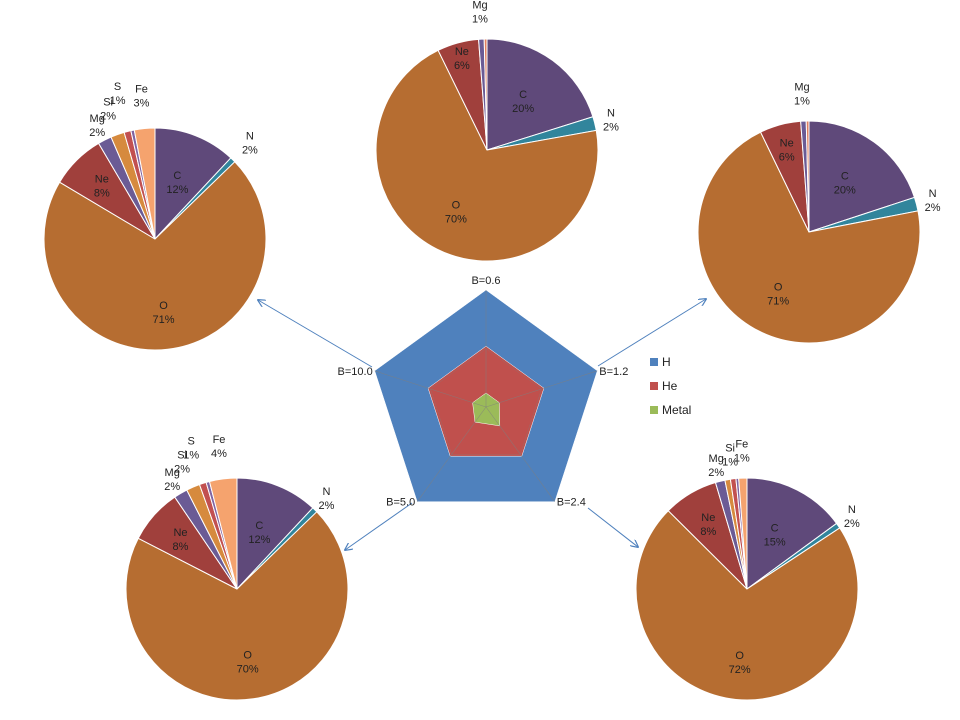  Describe the element at coordinates (613, 372) in the screenshot. I see `radar-axis-label: B=1.2` at that location.